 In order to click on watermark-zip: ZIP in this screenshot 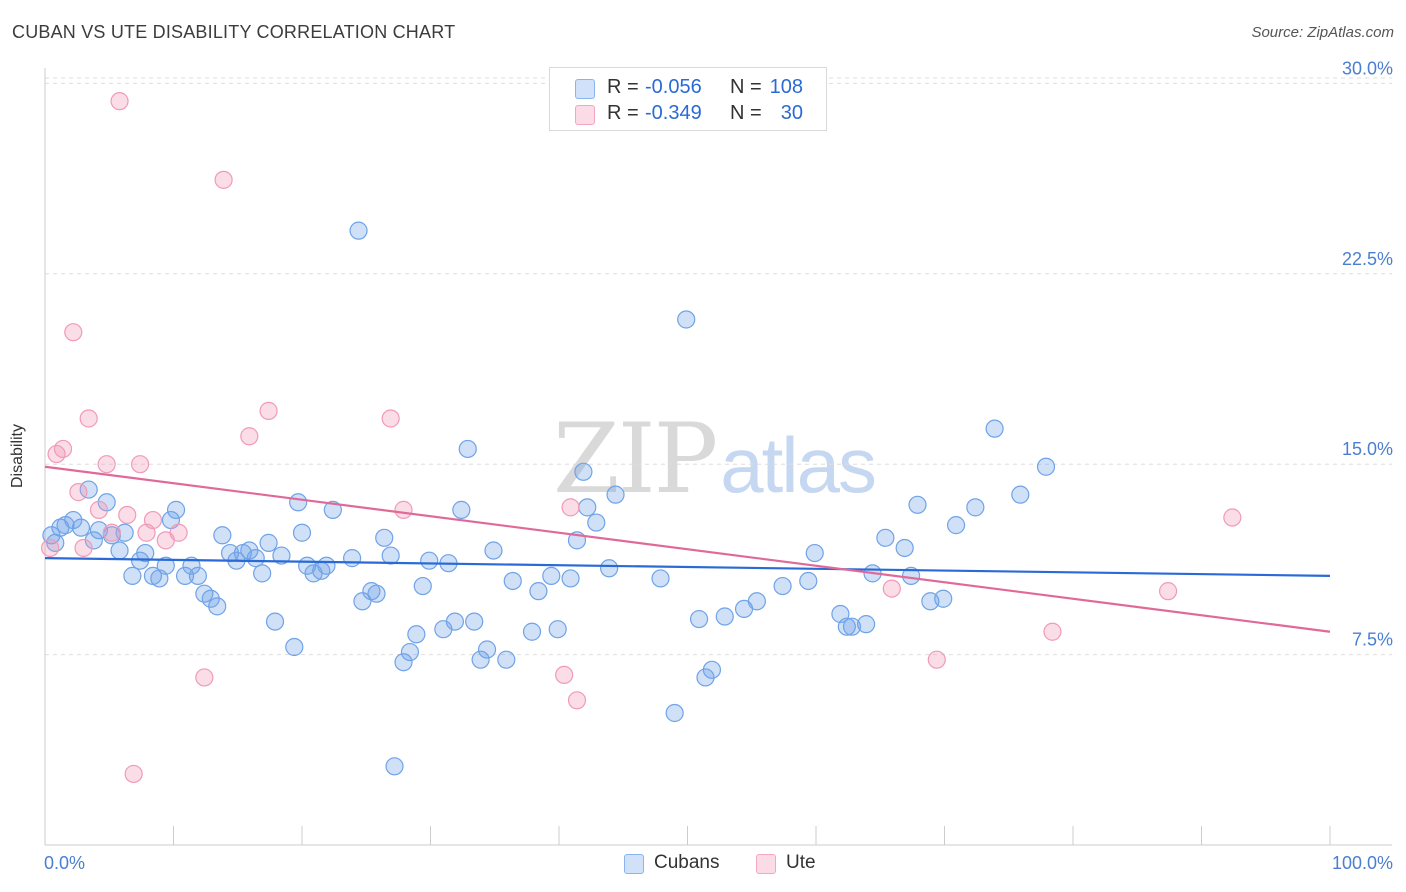, I will do `click(635, 459)`.